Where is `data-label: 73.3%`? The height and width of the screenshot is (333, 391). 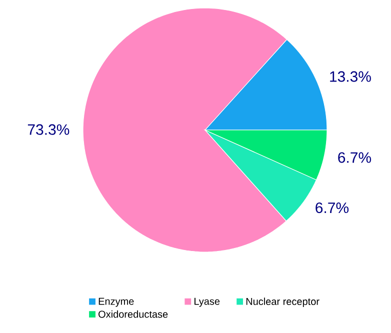
data-label: 73.3% is located at coordinates (49, 129).